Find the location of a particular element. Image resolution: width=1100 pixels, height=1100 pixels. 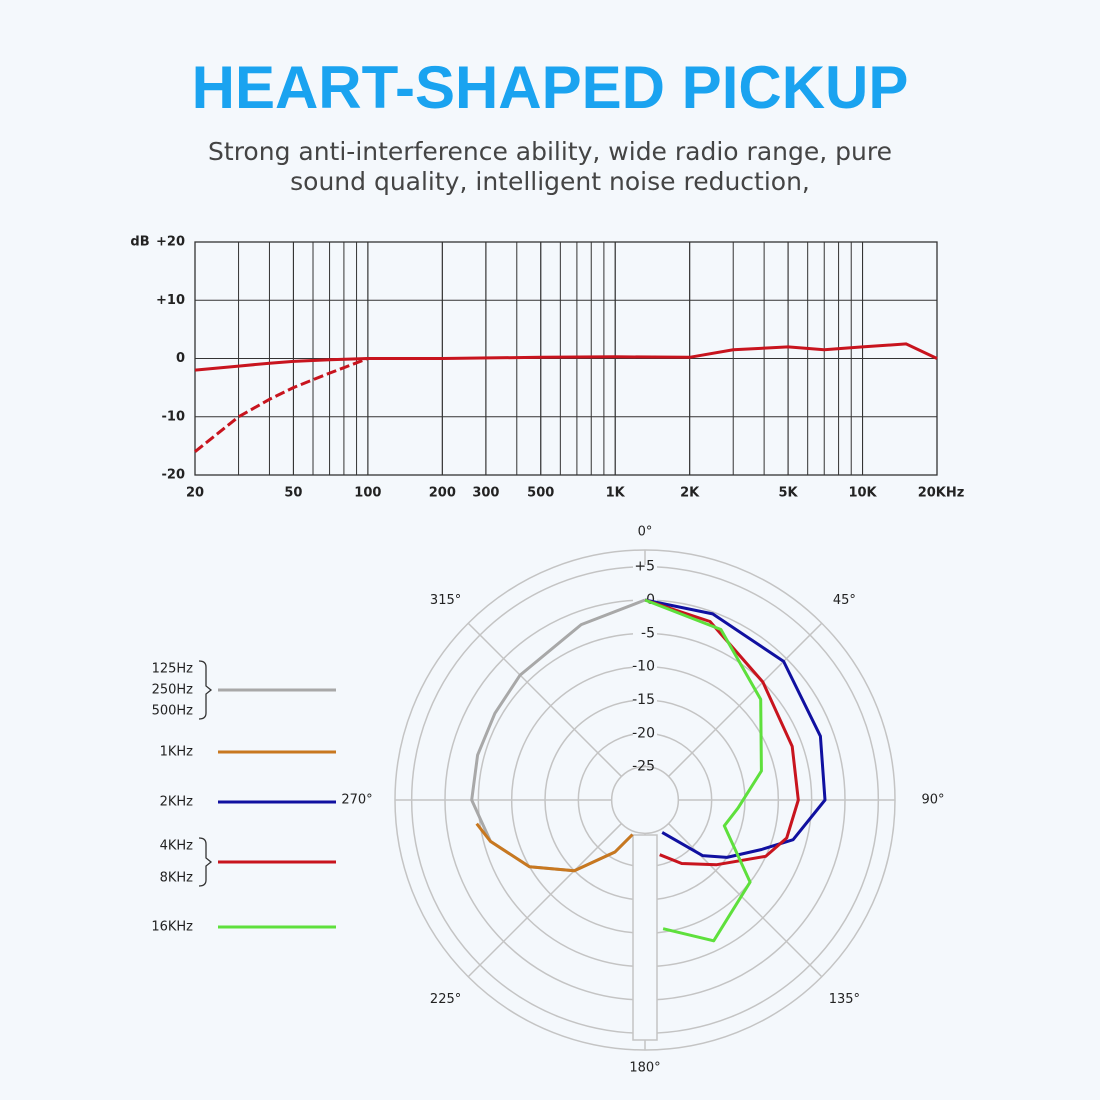

legend-label: 16KHz is located at coordinates (172, 927).